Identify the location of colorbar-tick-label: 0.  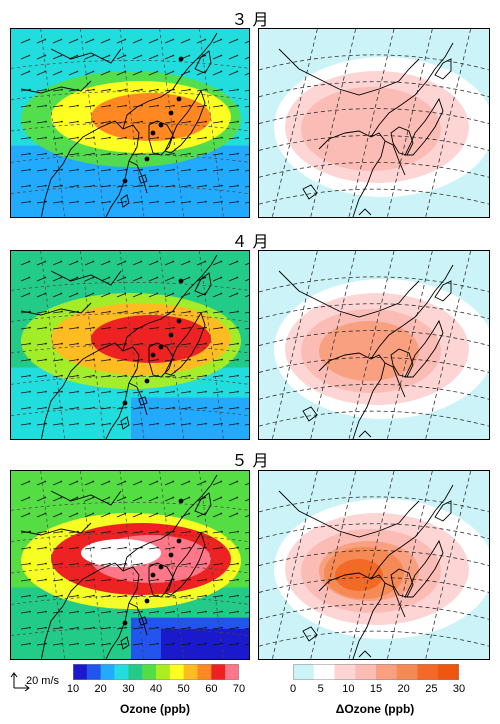
(293, 689).